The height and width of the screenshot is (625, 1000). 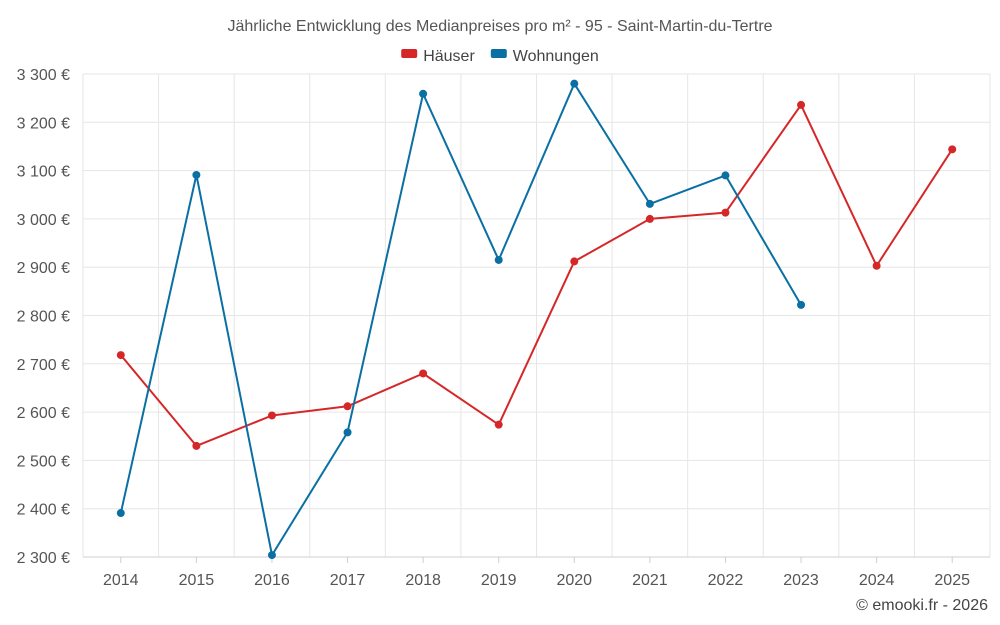 What do you see at coordinates (43, 413) in the screenshot?
I see `y-tick-label: 2 600 €` at bounding box center [43, 413].